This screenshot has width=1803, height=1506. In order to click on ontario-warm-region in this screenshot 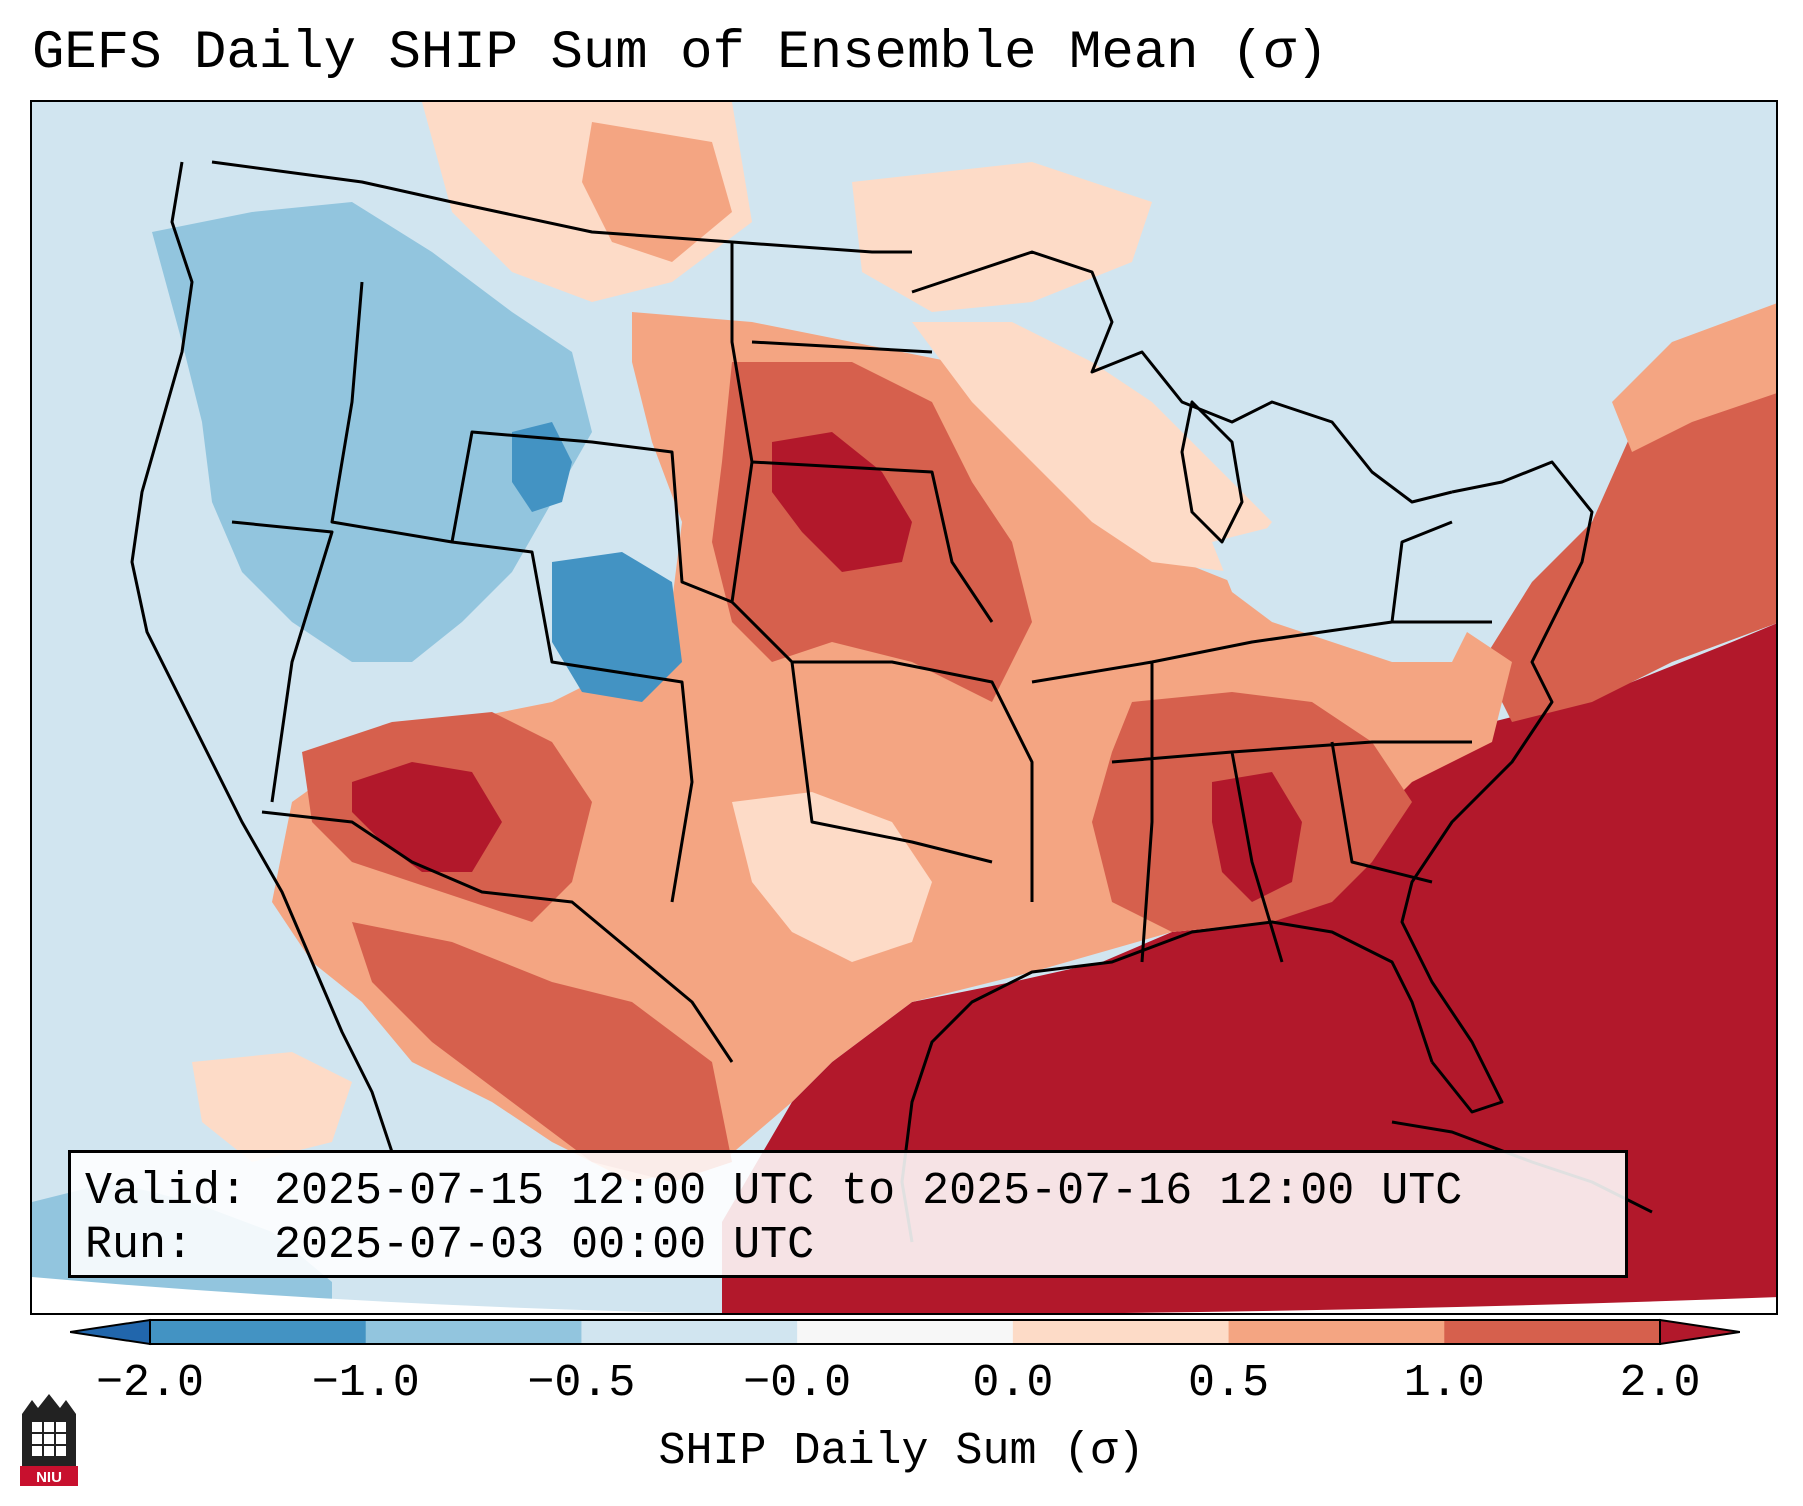, I will do `click(1002, 237)`.